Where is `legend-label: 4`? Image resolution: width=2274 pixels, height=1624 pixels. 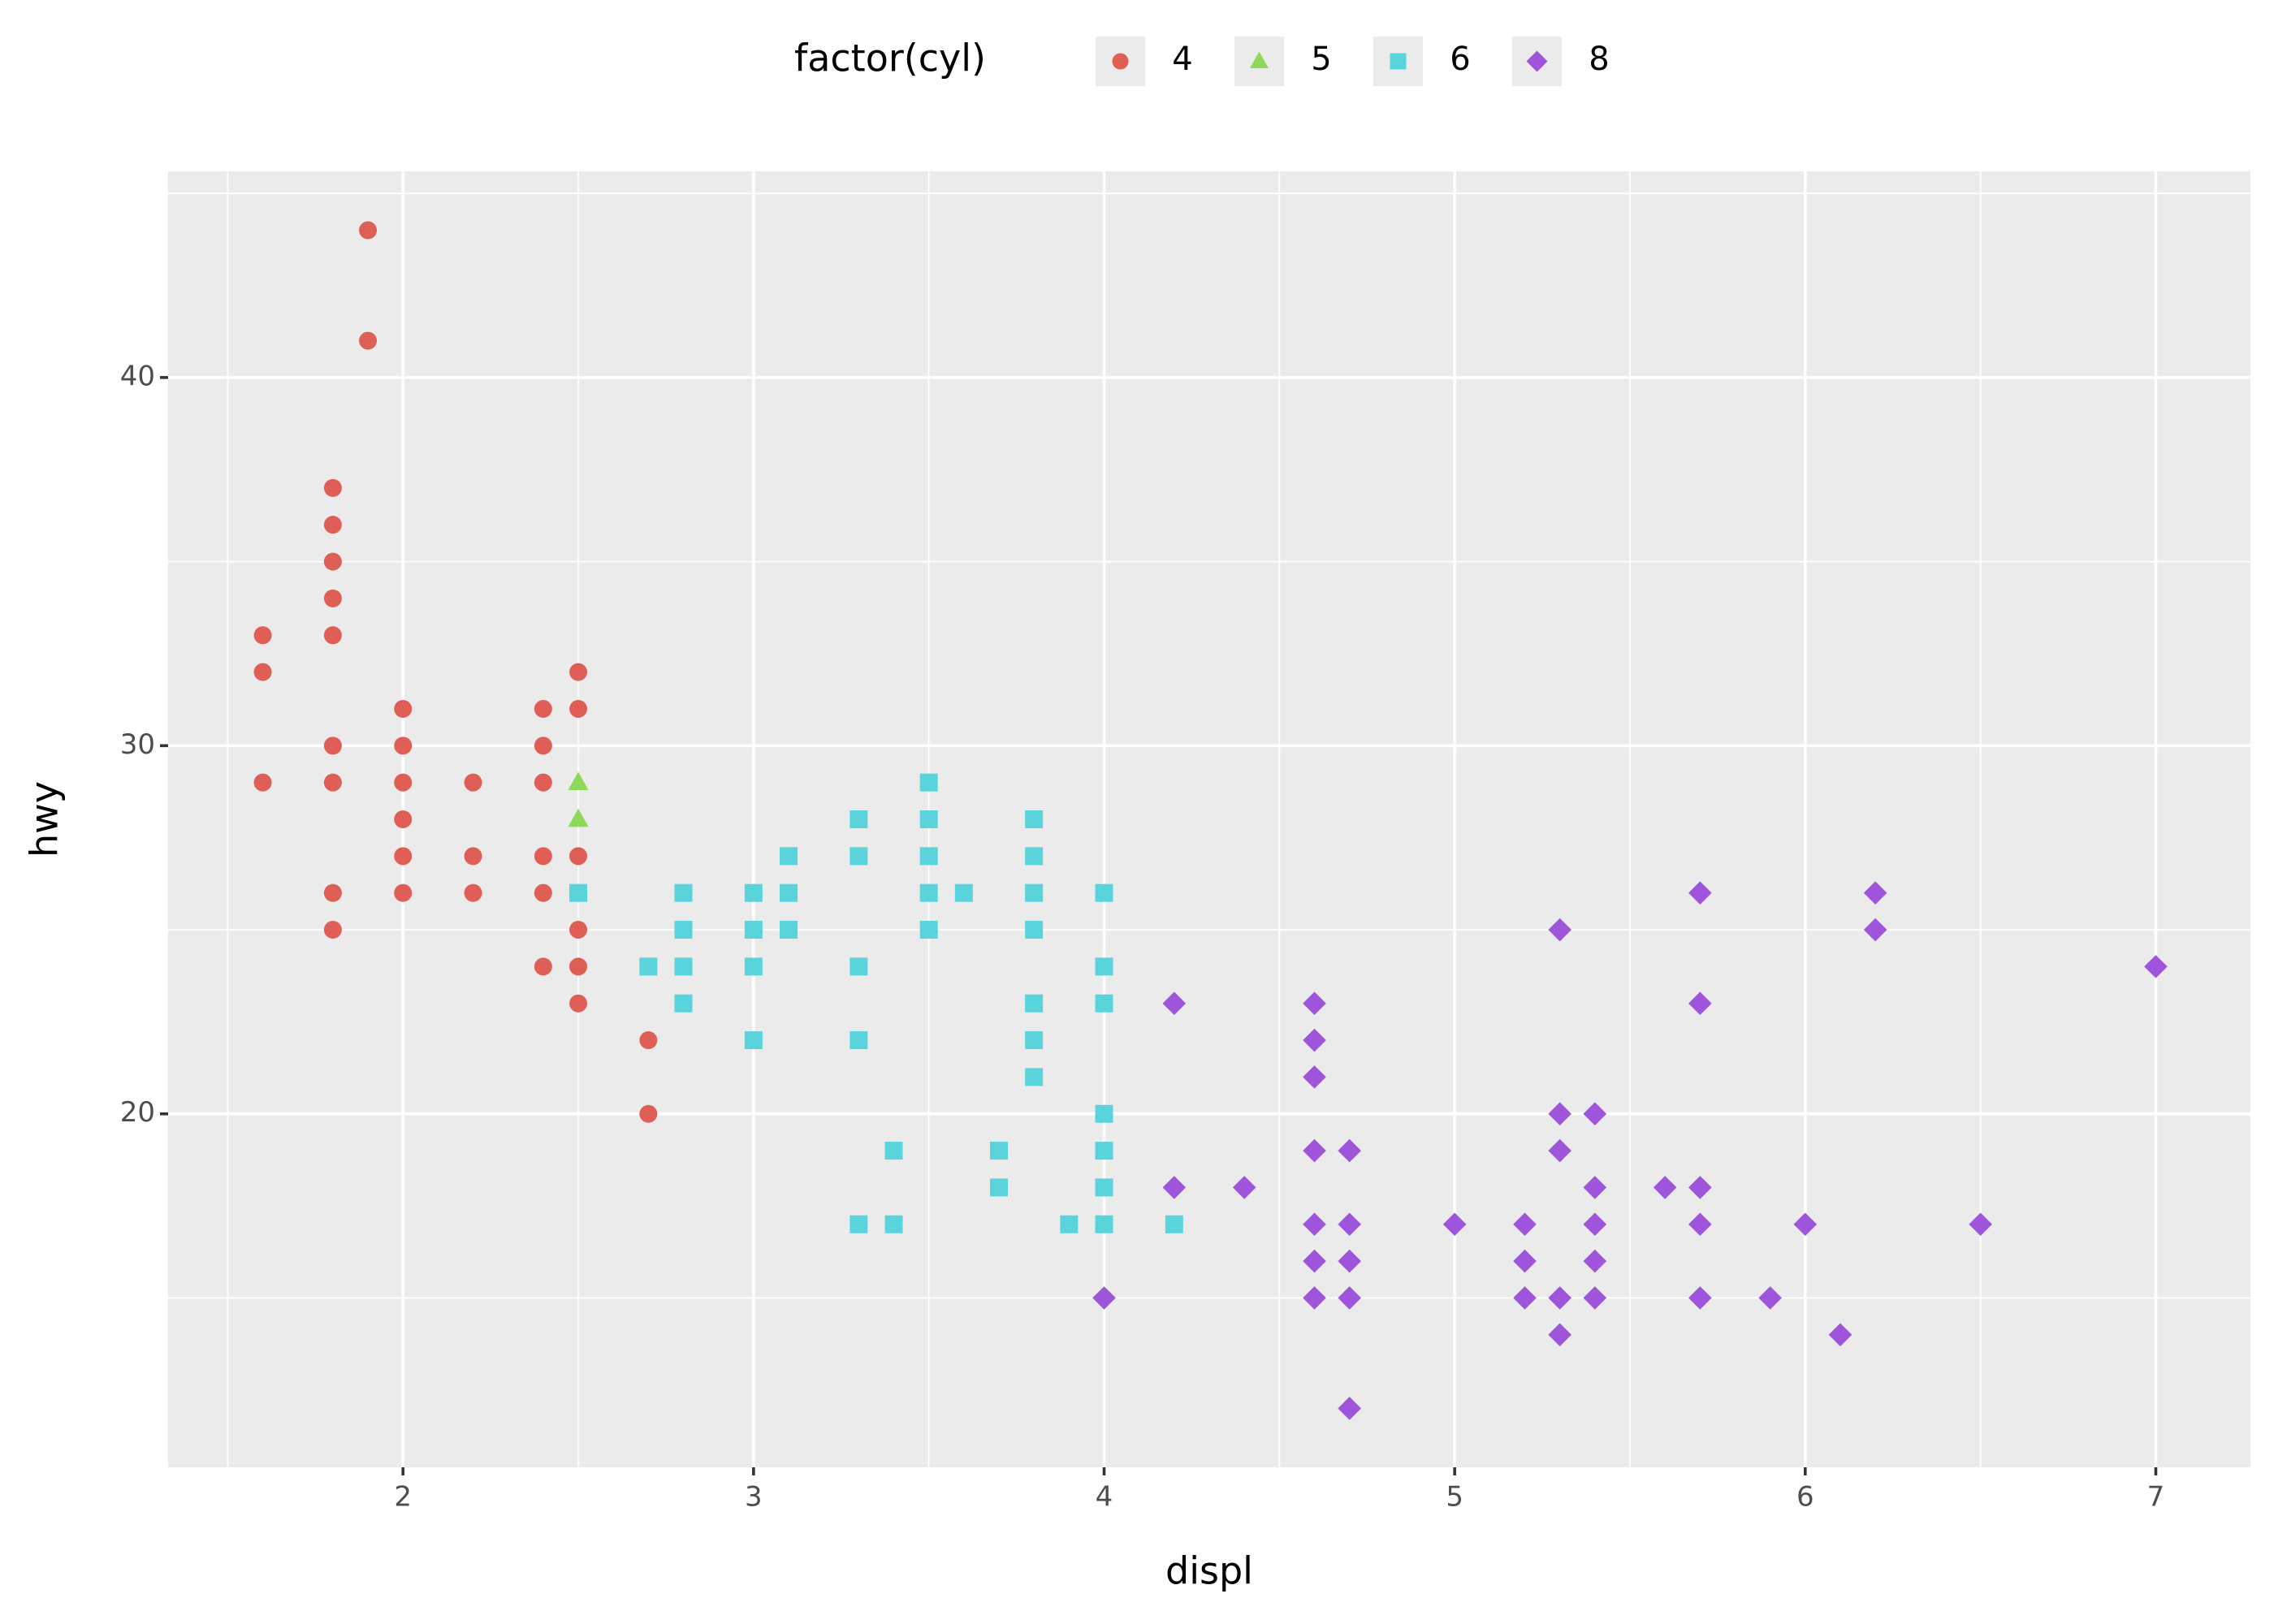
legend-label: 4 is located at coordinates (1182, 60).